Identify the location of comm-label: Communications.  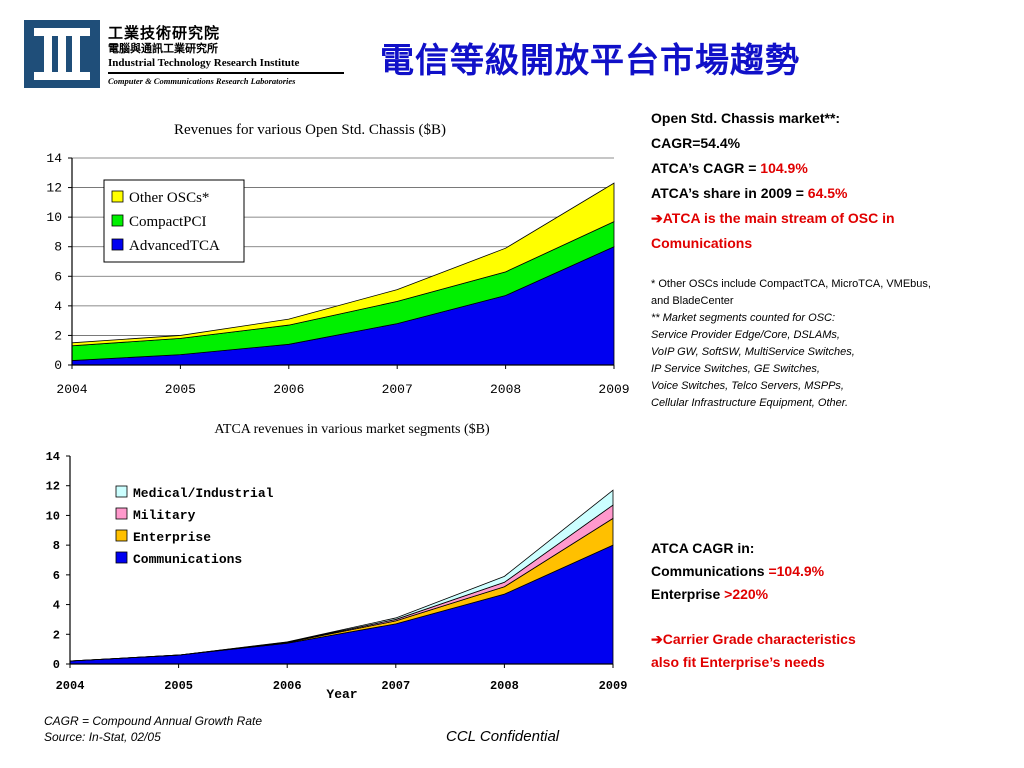
(710, 571).